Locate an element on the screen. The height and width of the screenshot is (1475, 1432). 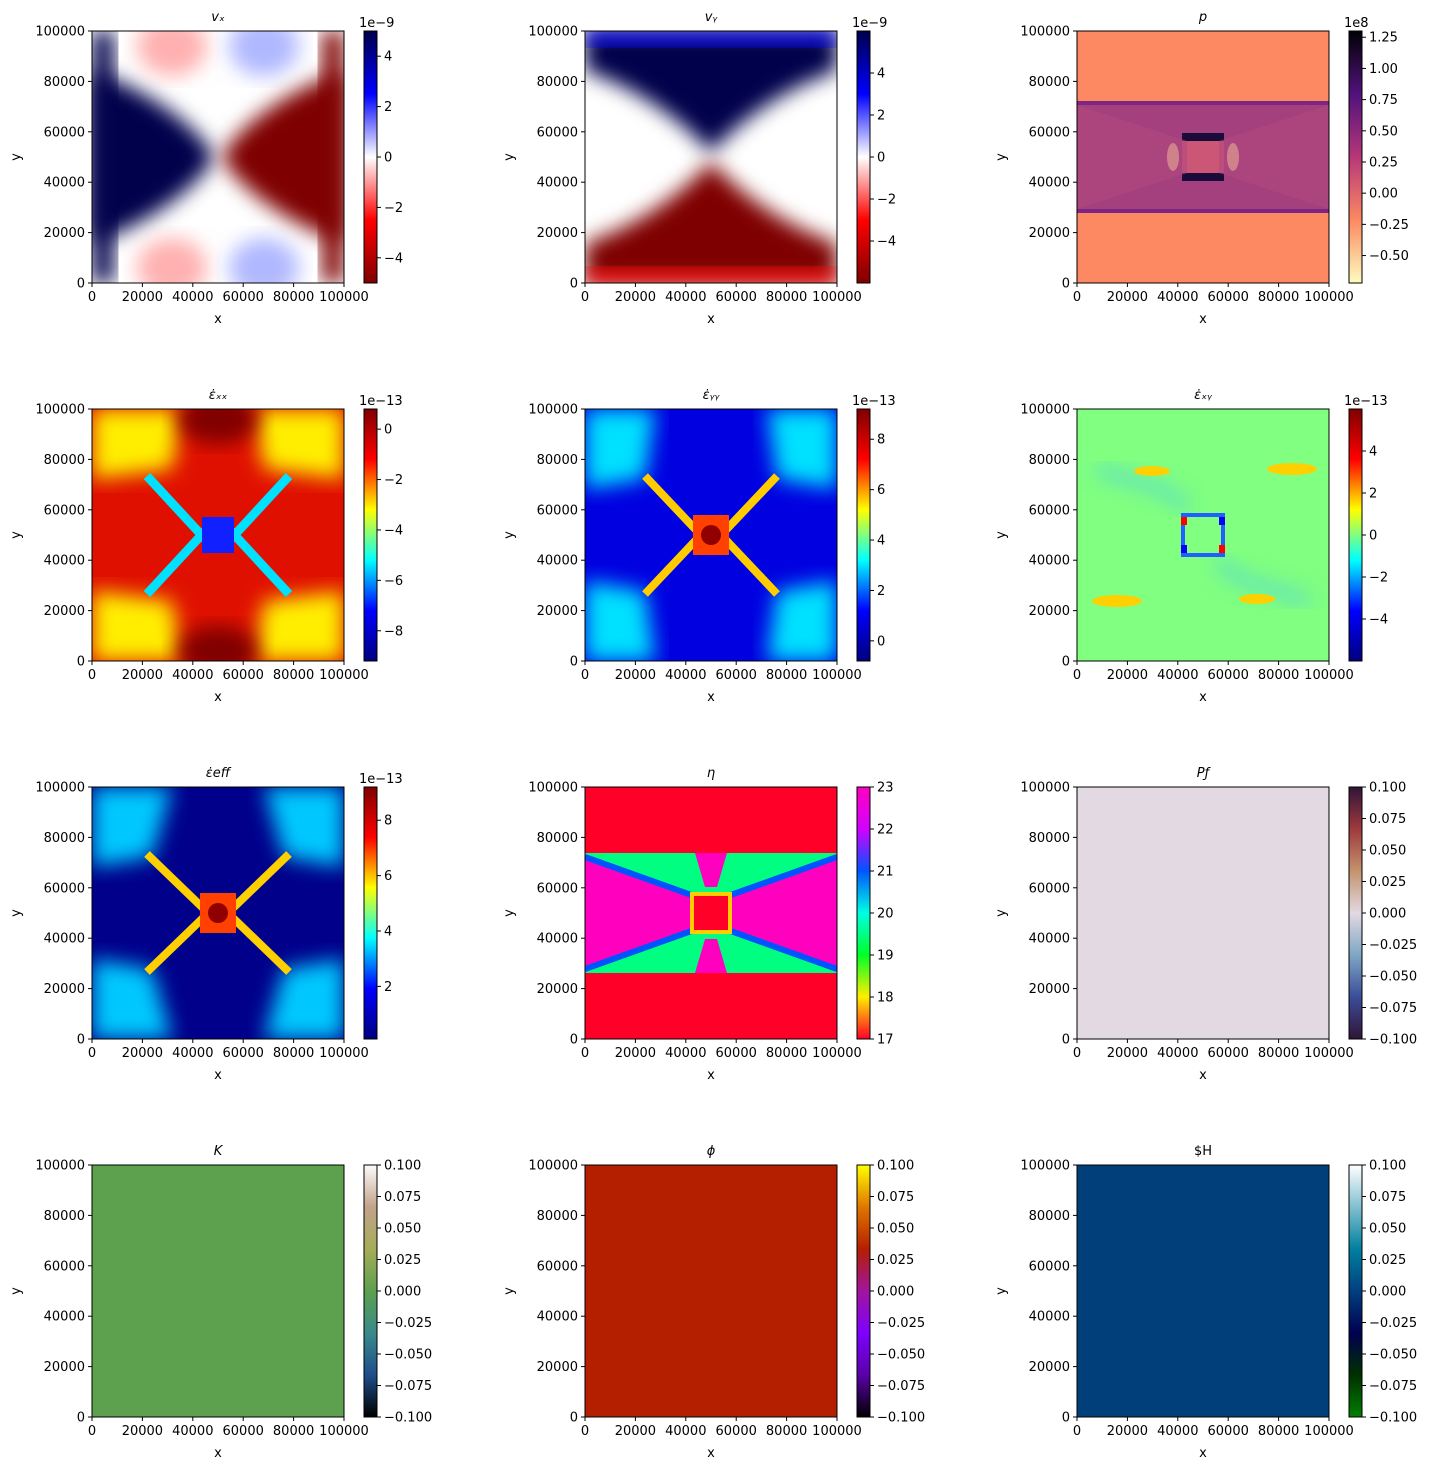
colorbar-tick-label: 1.00 is located at coordinates (1383, 69).